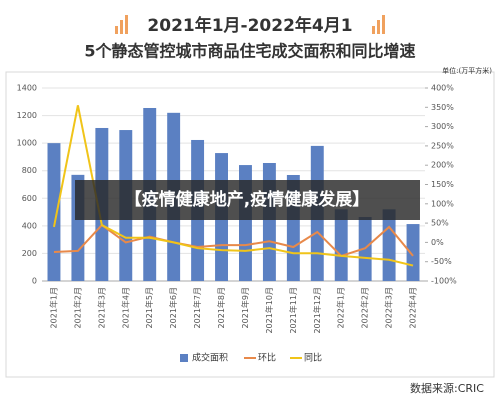  What do you see at coordinates (101, 307) in the screenshot?
I see `x-tick-label: 2021年3月` at bounding box center [101, 307].